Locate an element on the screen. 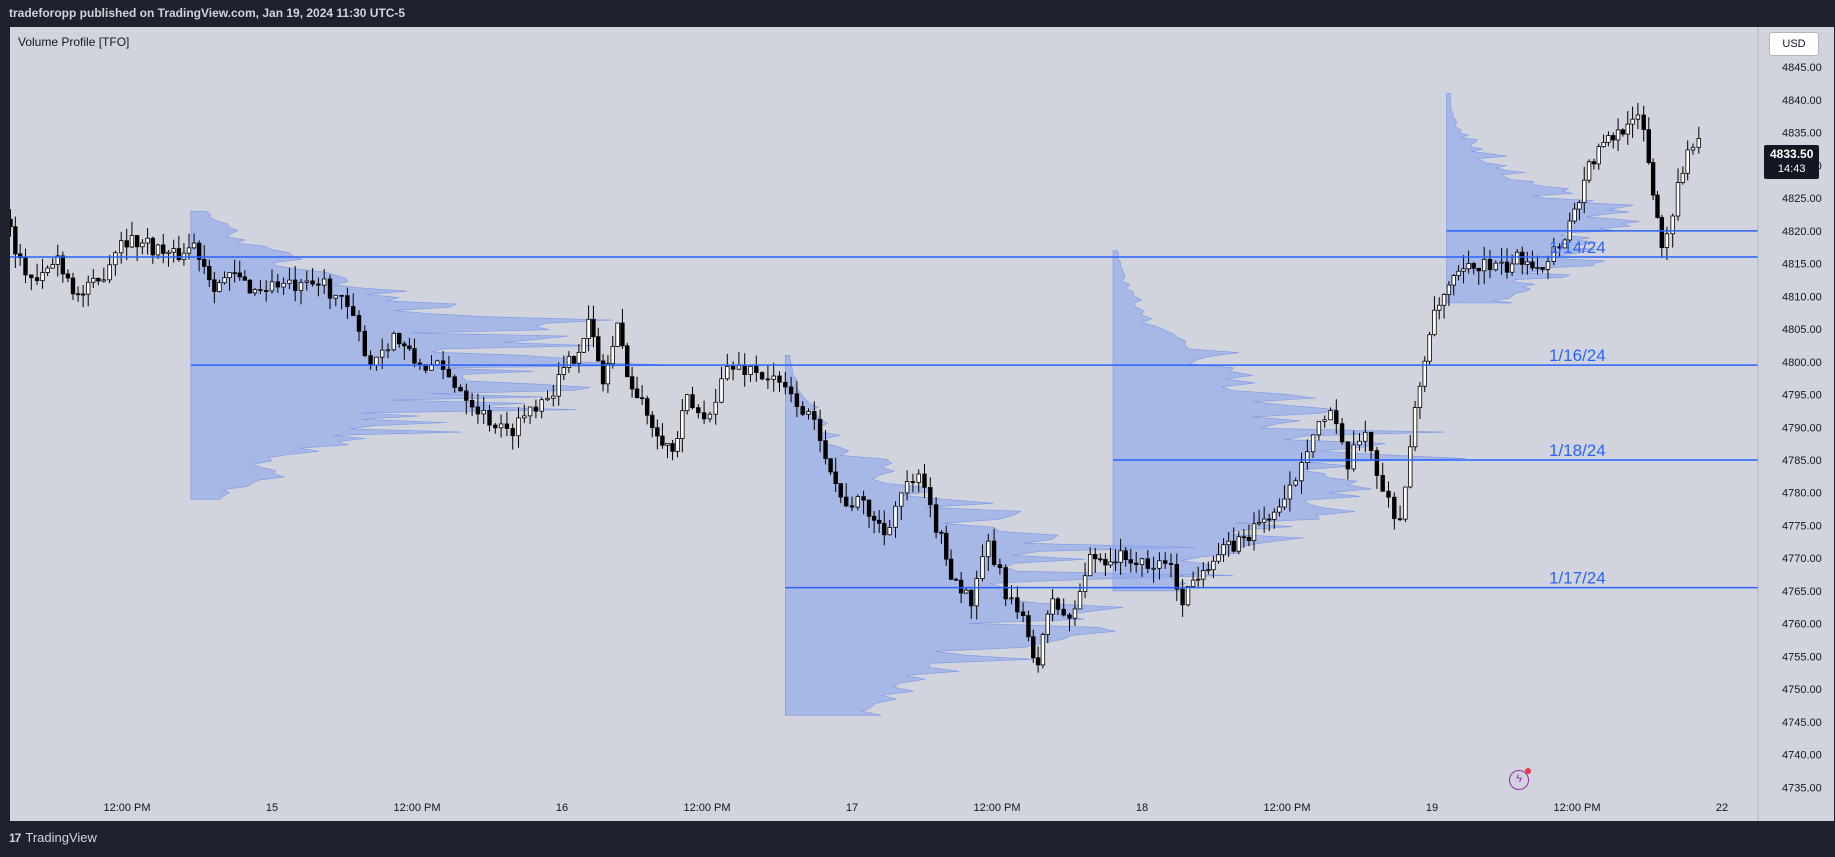 This screenshot has height=857, width=1835. price-tick-label: 4820.00 is located at coordinates (1802, 232).